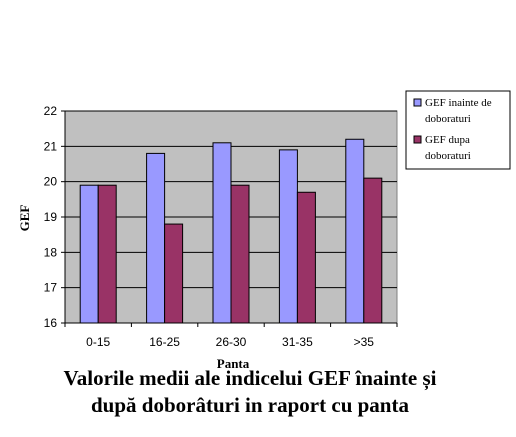 The width and height of the screenshot is (516, 437). I want to click on legend-label-series-2-line-2: doboraturi, so click(448, 156).